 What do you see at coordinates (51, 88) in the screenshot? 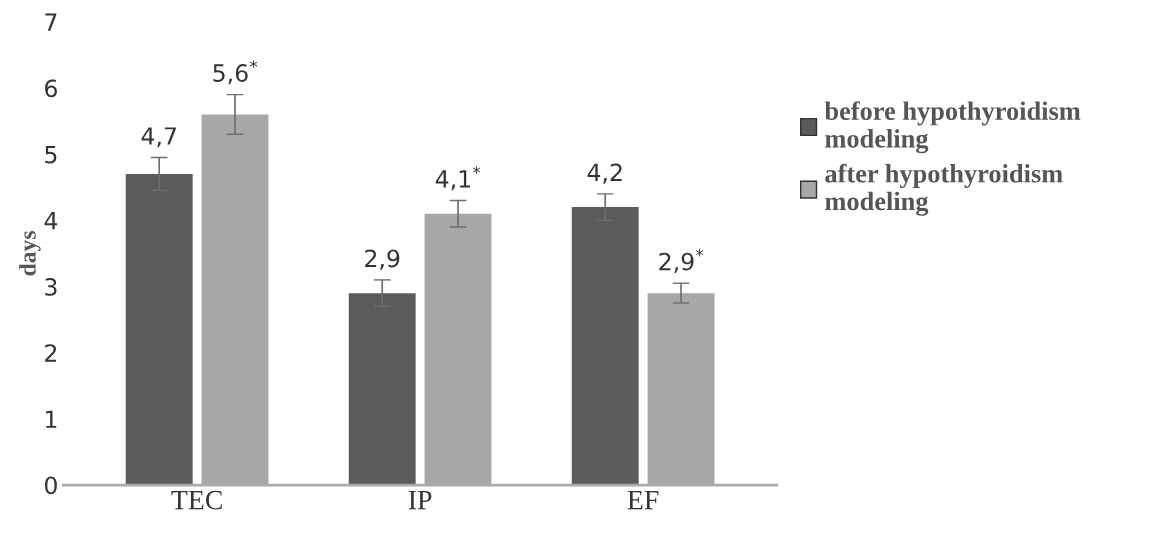
I see `y-tick-label: 6` at bounding box center [51, 88].